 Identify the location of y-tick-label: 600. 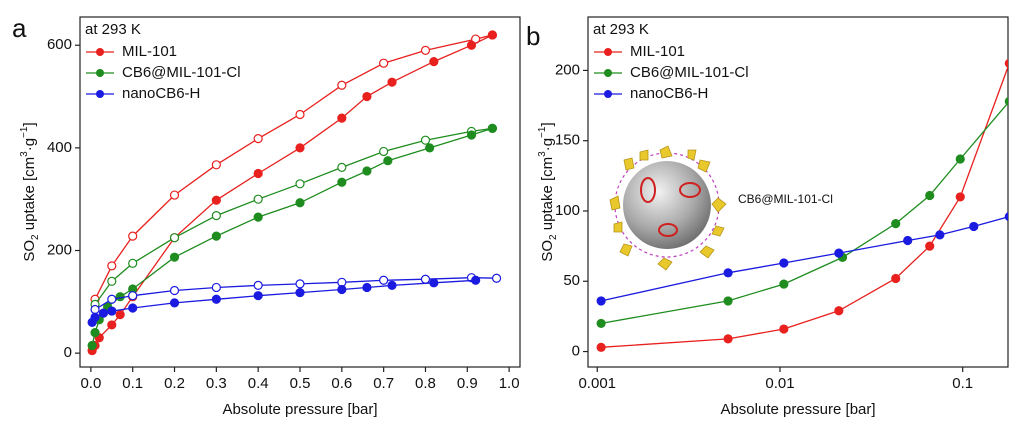
(59, 44).